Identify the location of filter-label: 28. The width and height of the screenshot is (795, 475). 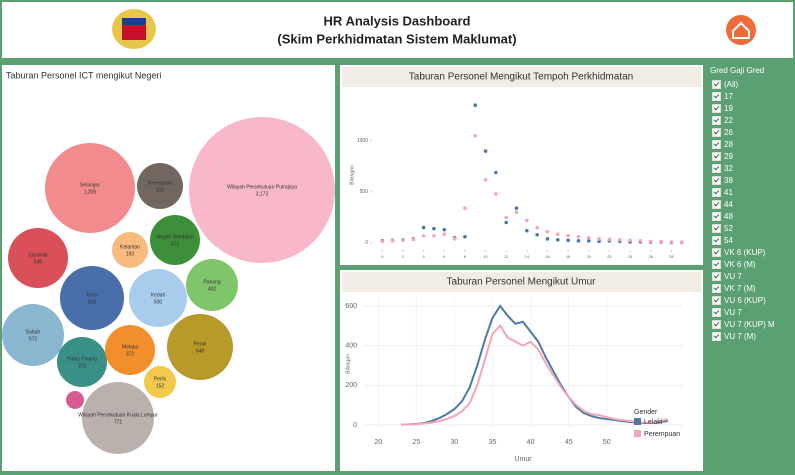
(728, 144).